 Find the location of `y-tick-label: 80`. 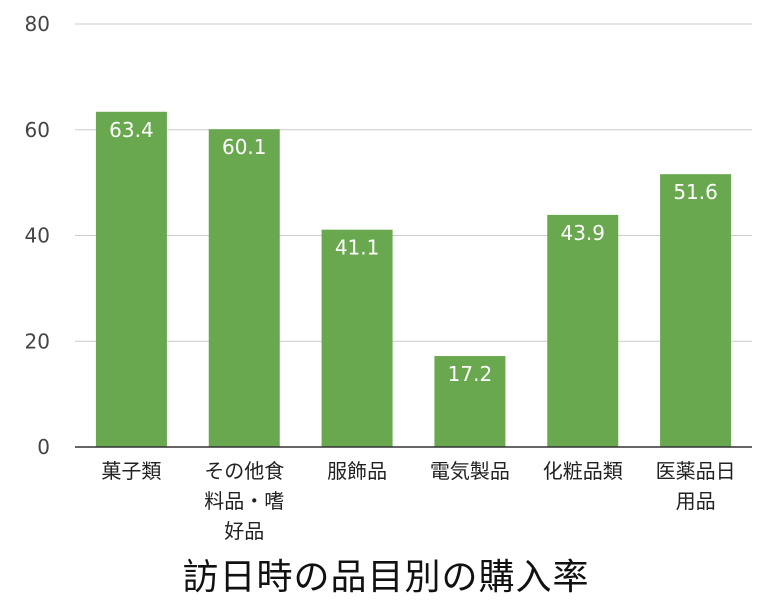

y-tick-label: 80 is located at coordinates (37, 24).